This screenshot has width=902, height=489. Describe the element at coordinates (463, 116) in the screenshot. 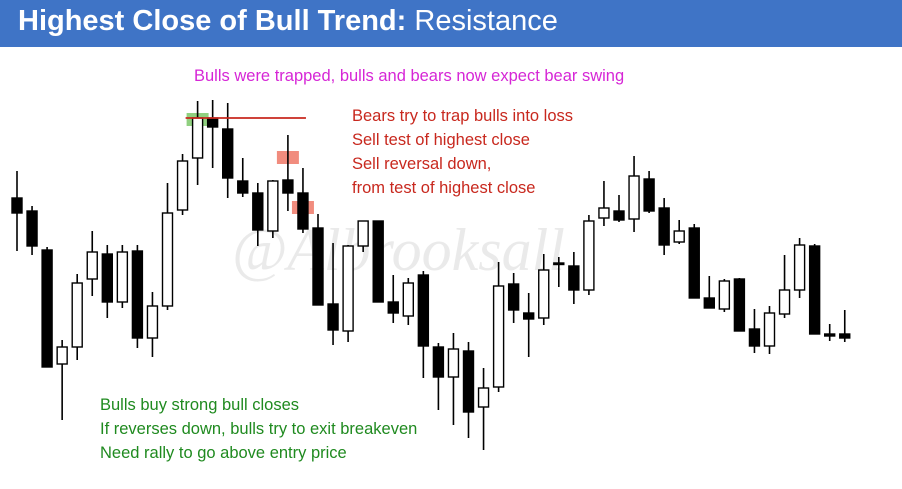

I see `note-red-line-1: Bears try to trap bulls into loss` at that location.